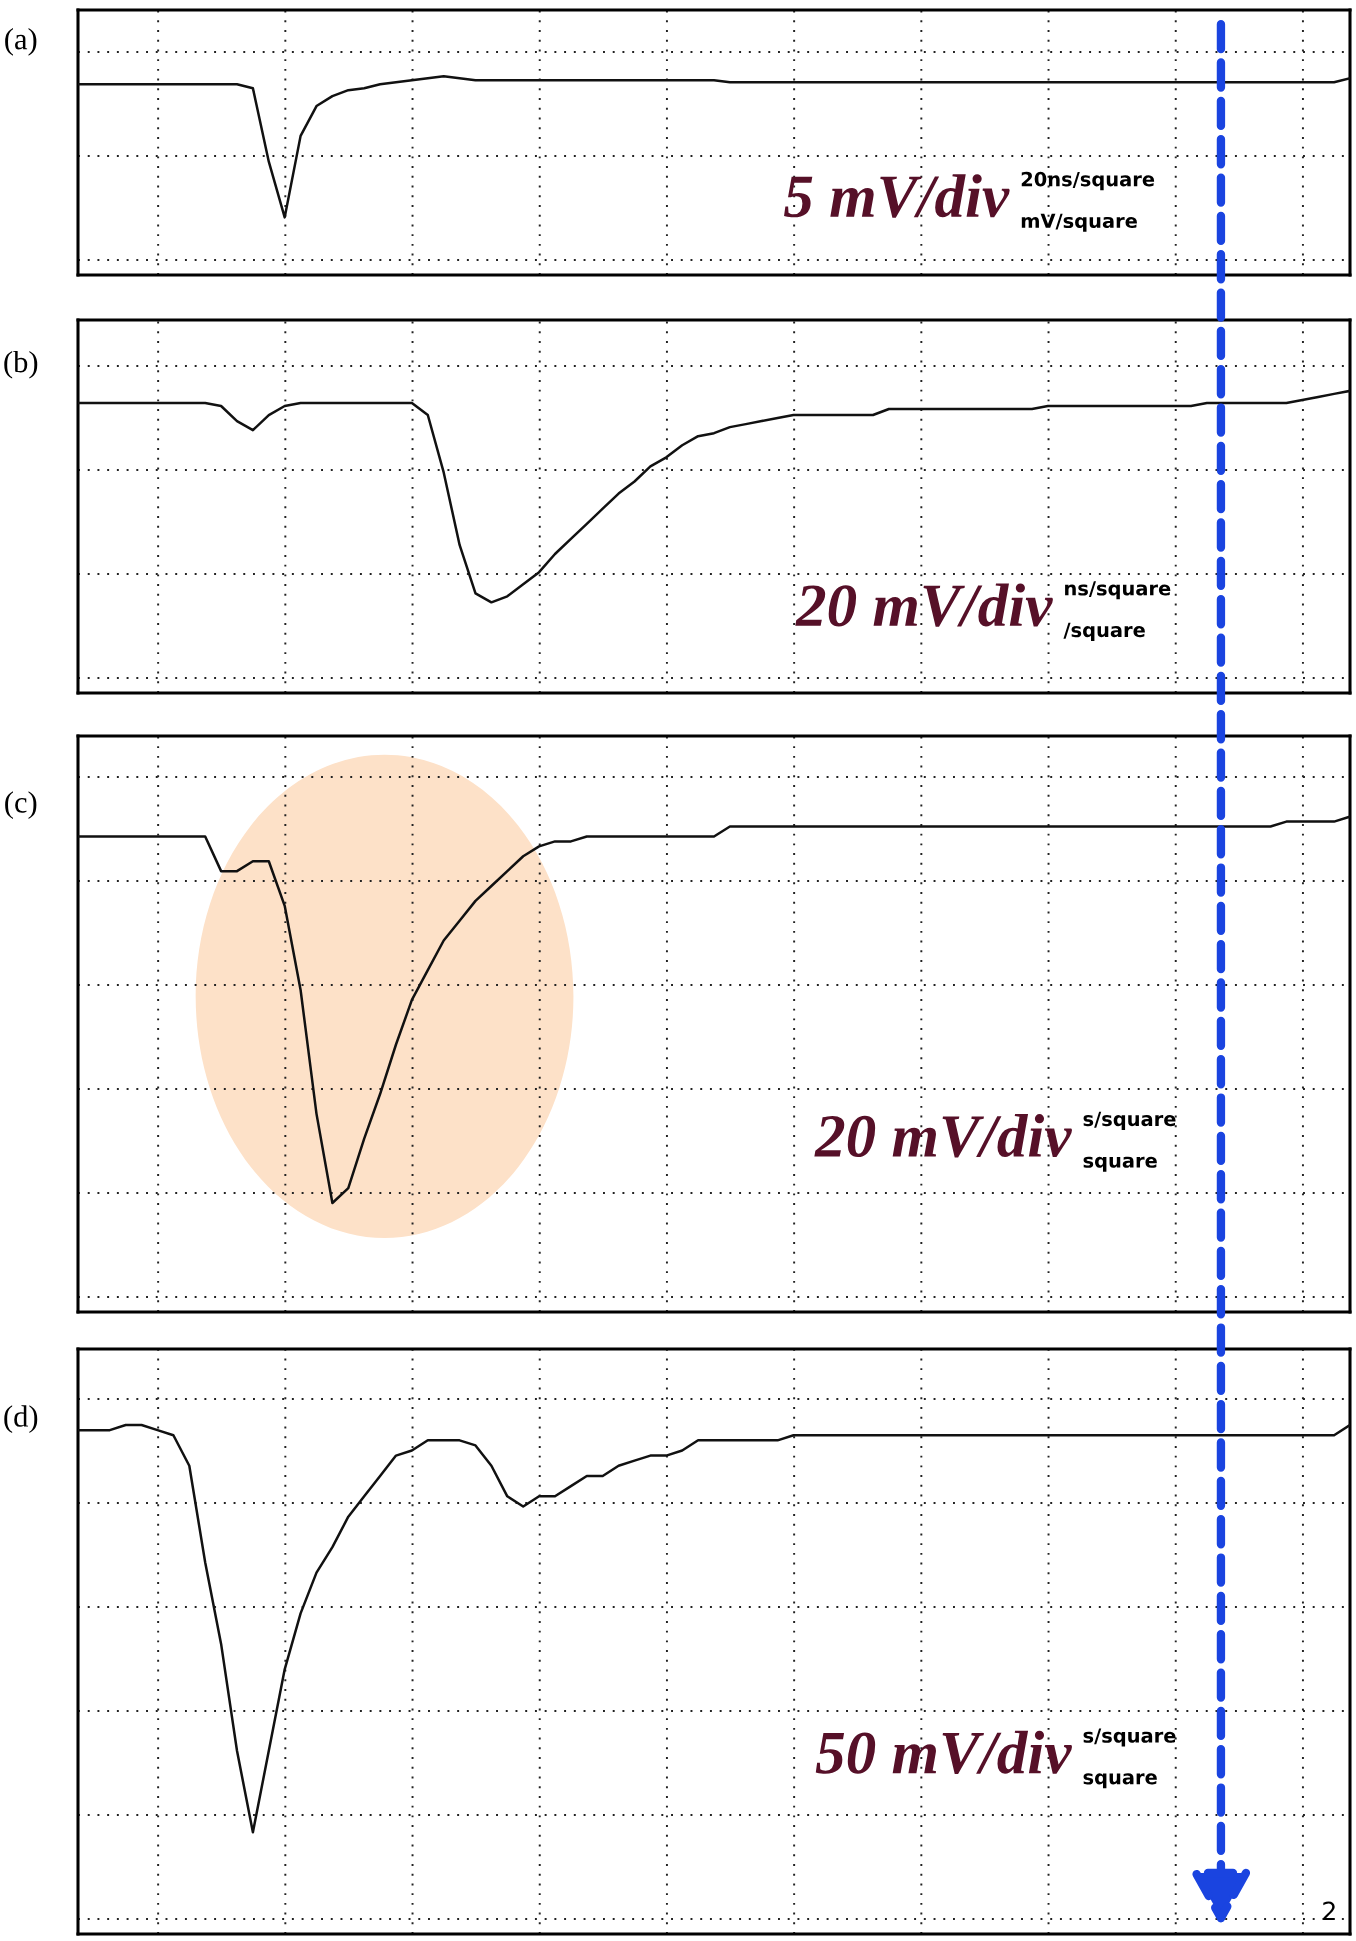 This screenshot has width=1356, height=1941. I want to click on chart-title: (b), so click(21, 364).